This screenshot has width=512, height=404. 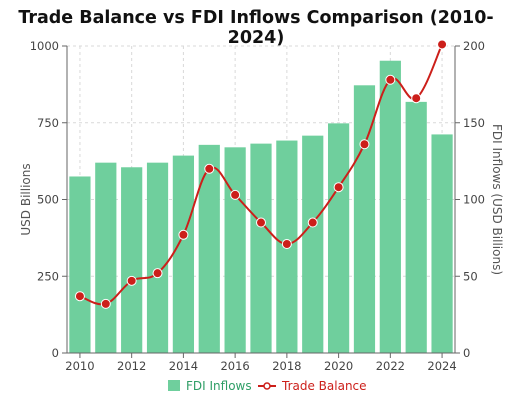 I want to click on legend-trade-label: Trade Balance, so click(x=324, y=386).